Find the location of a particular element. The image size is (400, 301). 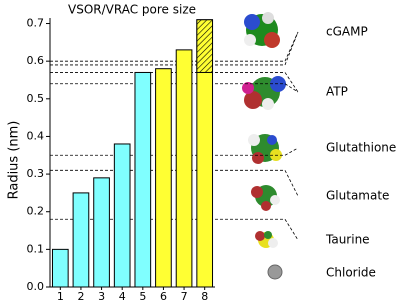

x-tick-label: 5 is located at coordinates (142, 295).